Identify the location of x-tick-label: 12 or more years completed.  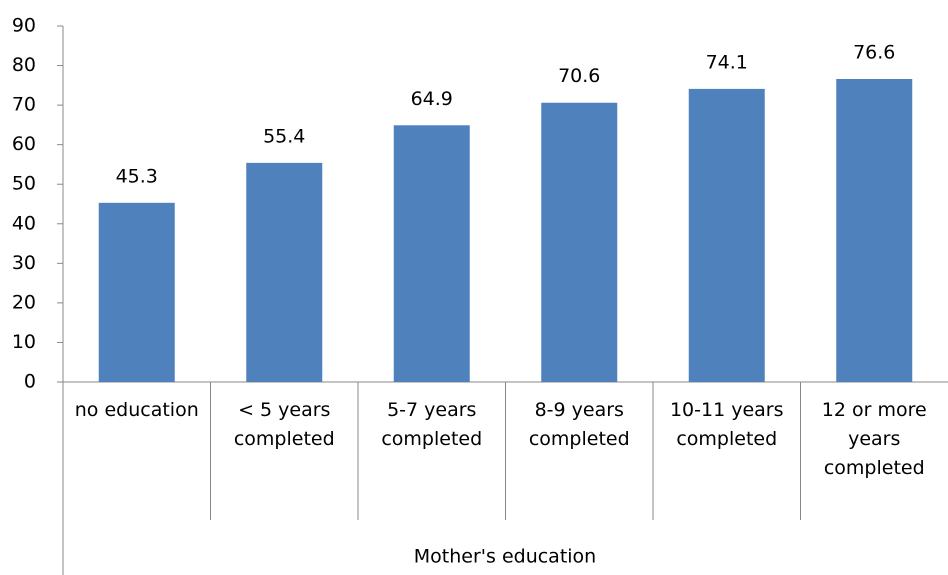
(874, 439).